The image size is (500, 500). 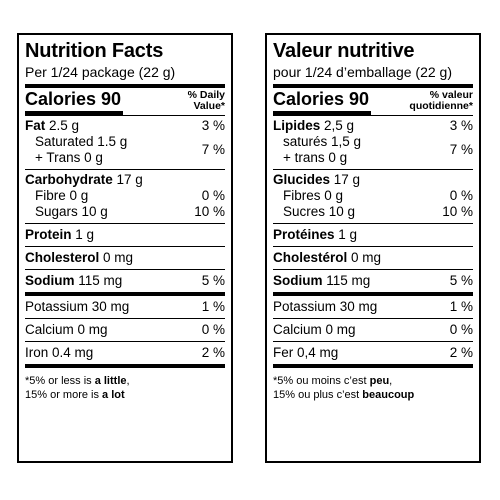 I want to click on sugars-label: Sucres 10 g, so click(x=319, y=211).